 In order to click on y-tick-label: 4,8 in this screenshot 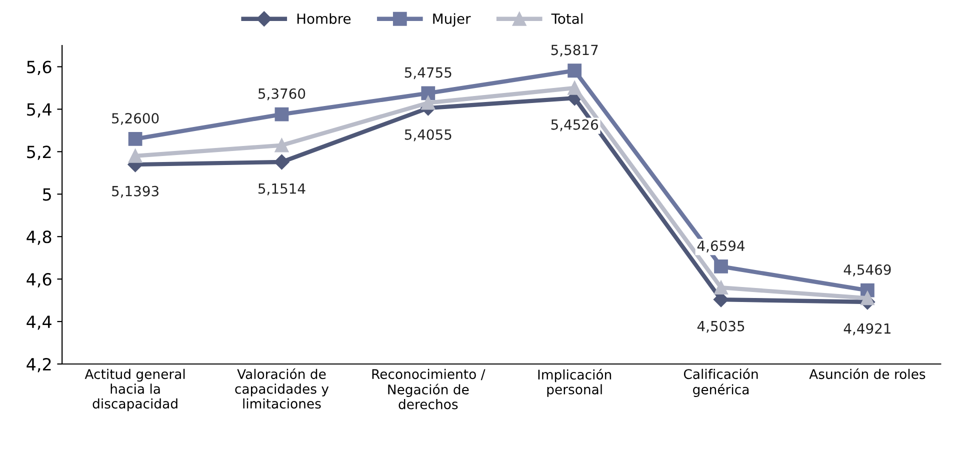, I will do `click(39, 237)`.